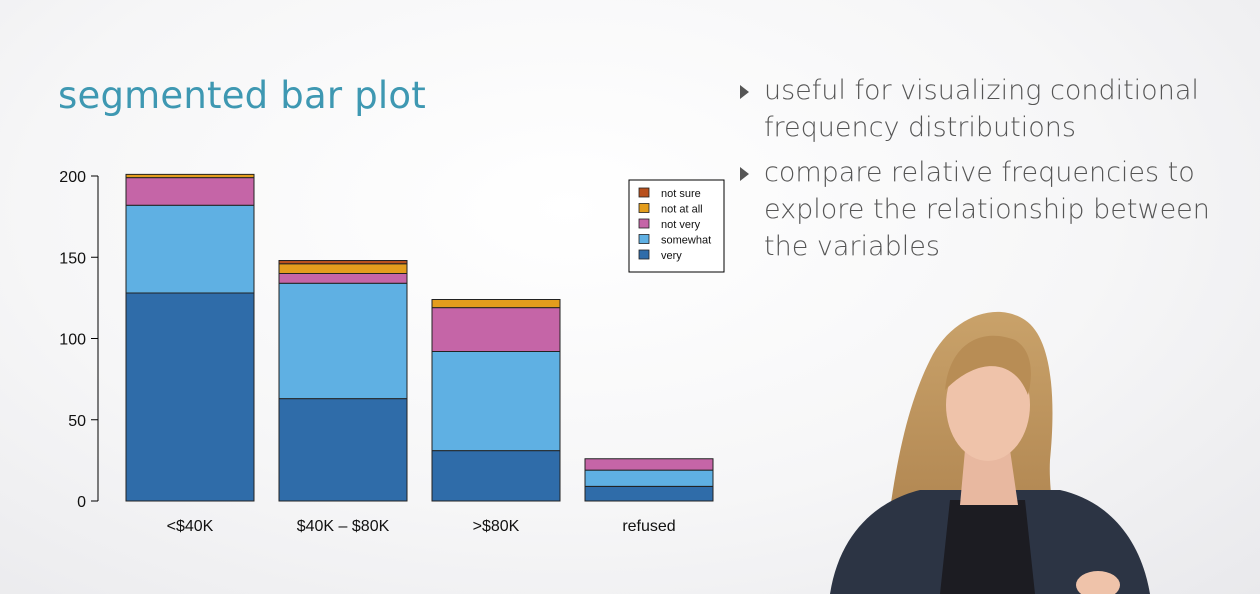  I want to click on y-tick-label: 150, so click(72, 258).